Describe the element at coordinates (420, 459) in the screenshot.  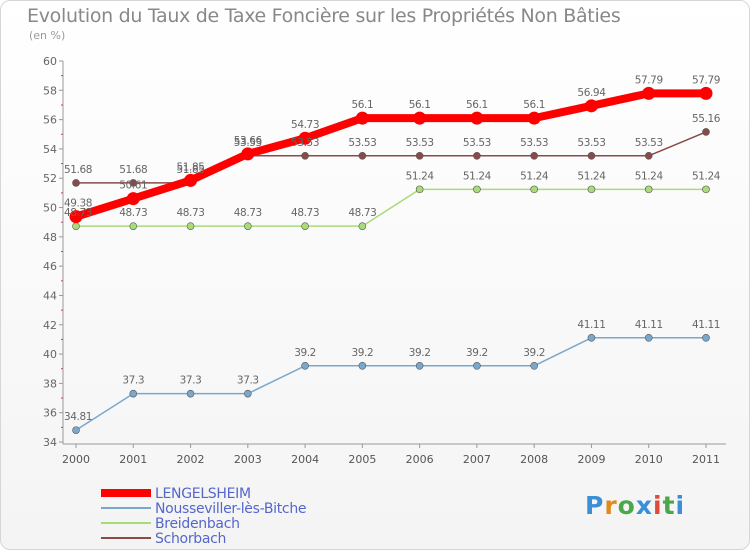
I see `x-tick-label: 2006` at that location.